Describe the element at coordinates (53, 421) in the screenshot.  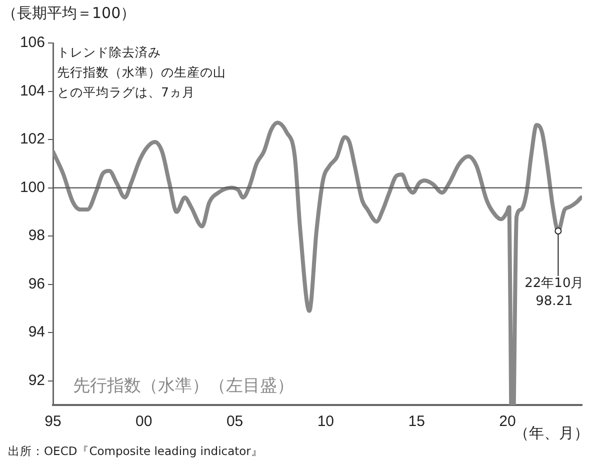
I see `x-tick-label: 95` at that location.